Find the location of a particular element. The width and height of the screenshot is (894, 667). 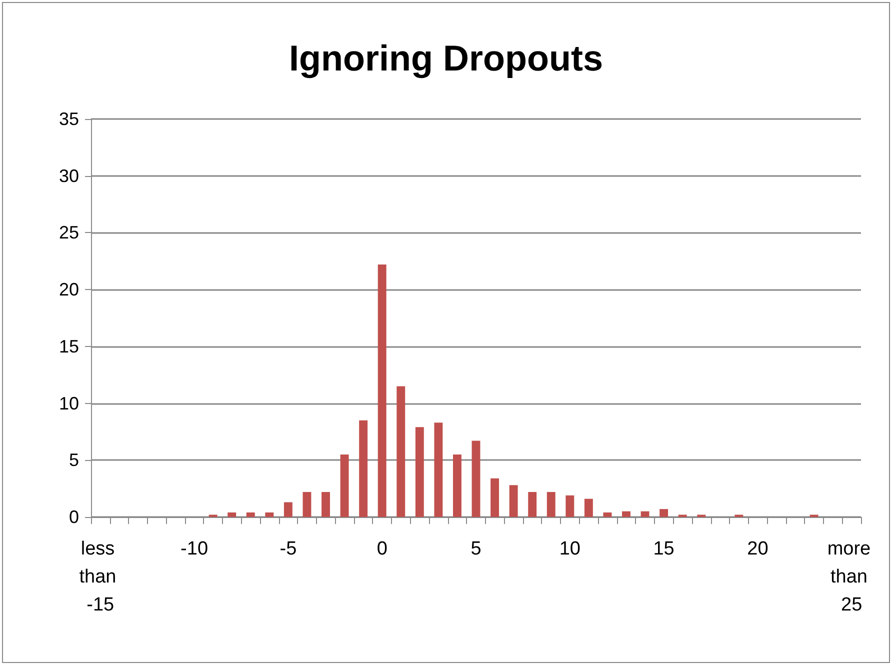

y-tick-label: 20 is located at coordinates (68, 290).